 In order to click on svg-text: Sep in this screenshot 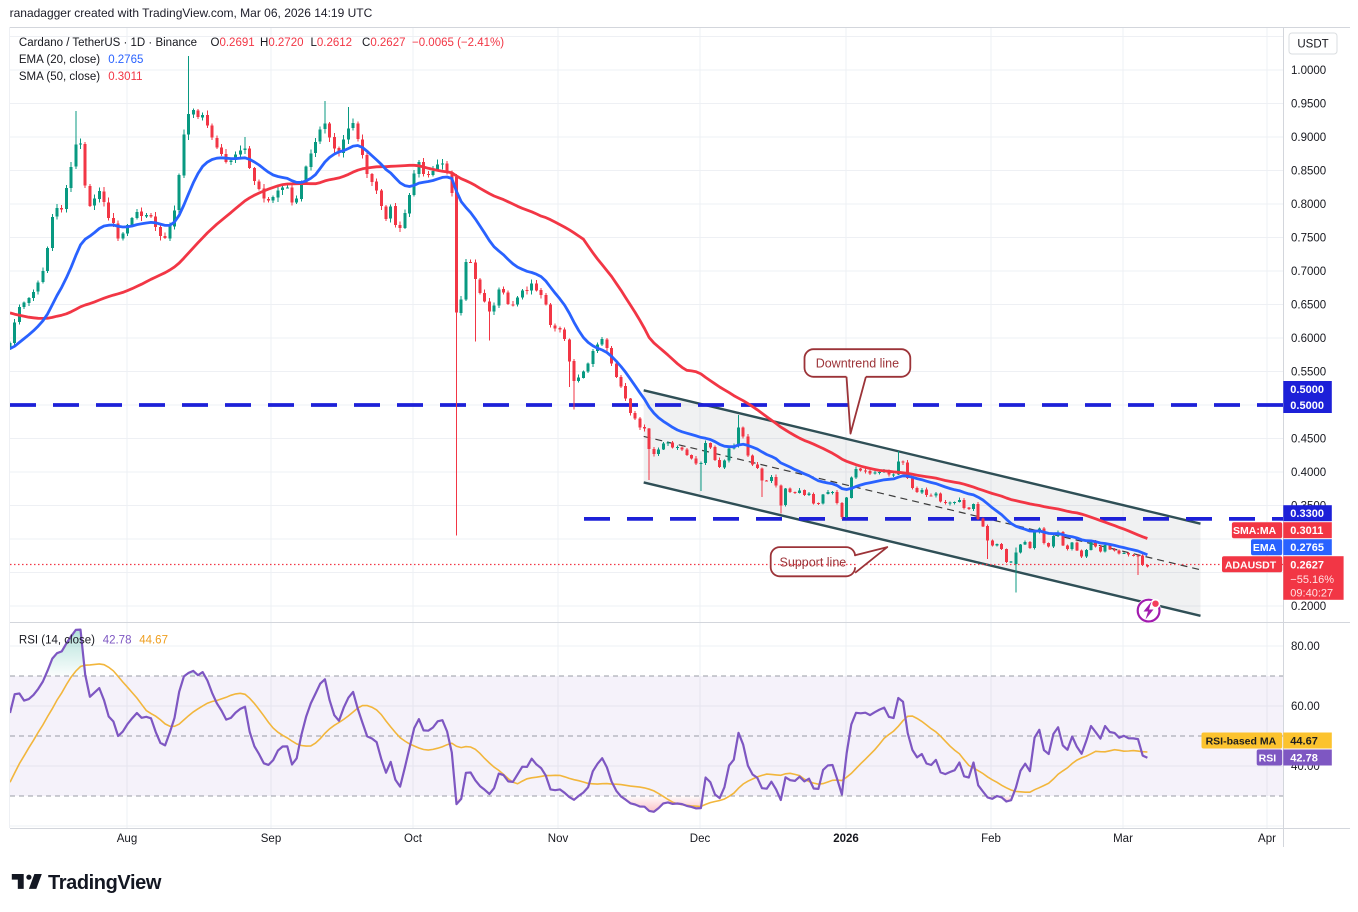, I will do `click(271, 839)`.